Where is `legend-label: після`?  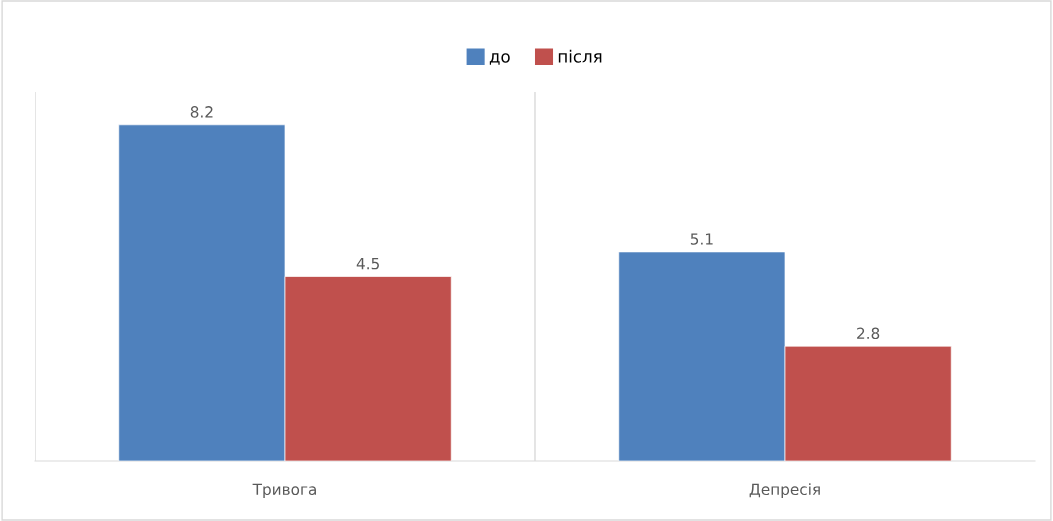 legend-label: після is located at coordinates (580, 56).